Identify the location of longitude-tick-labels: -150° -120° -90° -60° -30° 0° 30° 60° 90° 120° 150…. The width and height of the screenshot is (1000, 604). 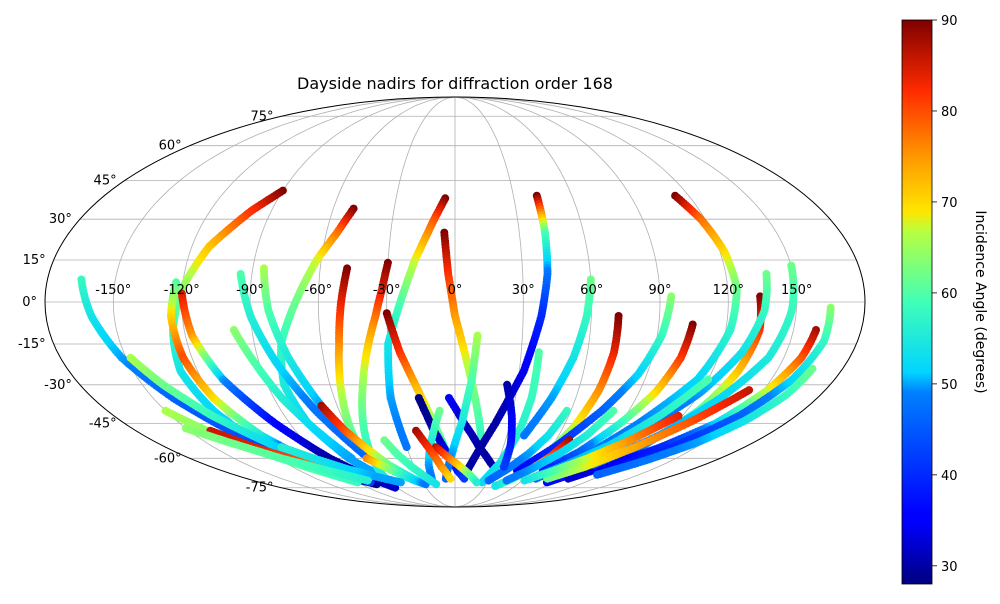
(453, 290).